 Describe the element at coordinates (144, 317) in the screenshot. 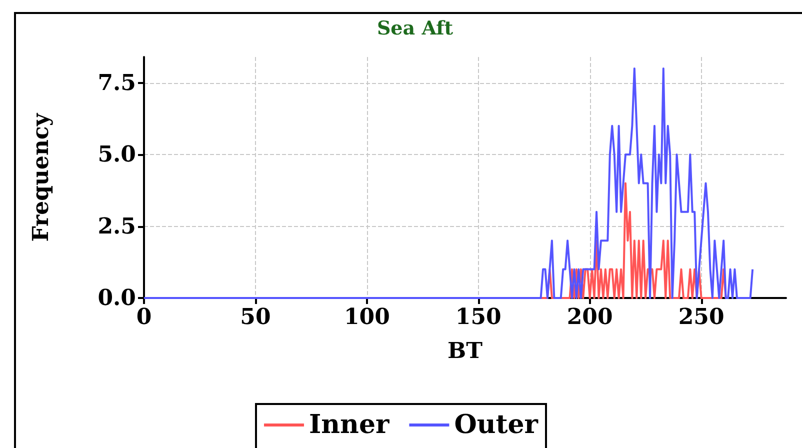

I see `x-tick-label: 0` at that location.